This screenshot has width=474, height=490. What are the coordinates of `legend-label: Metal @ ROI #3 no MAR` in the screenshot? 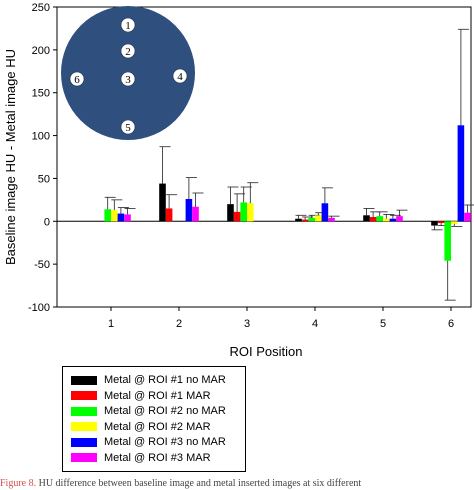 It's located at (165, 442).